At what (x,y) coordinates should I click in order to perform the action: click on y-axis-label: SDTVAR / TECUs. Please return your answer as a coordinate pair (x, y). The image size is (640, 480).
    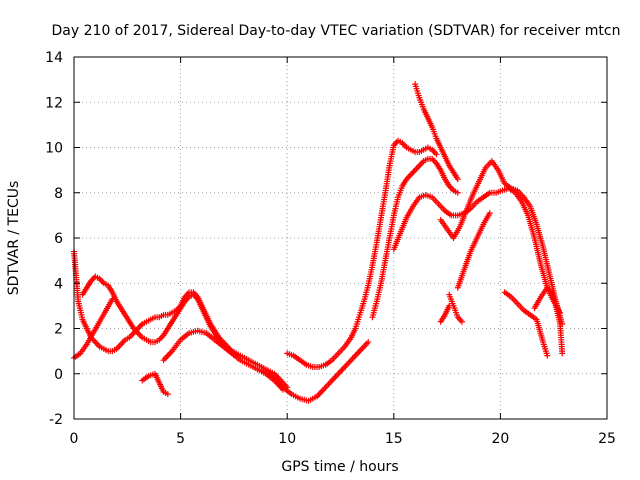
    Looking at the image, I should click on (14, 238).